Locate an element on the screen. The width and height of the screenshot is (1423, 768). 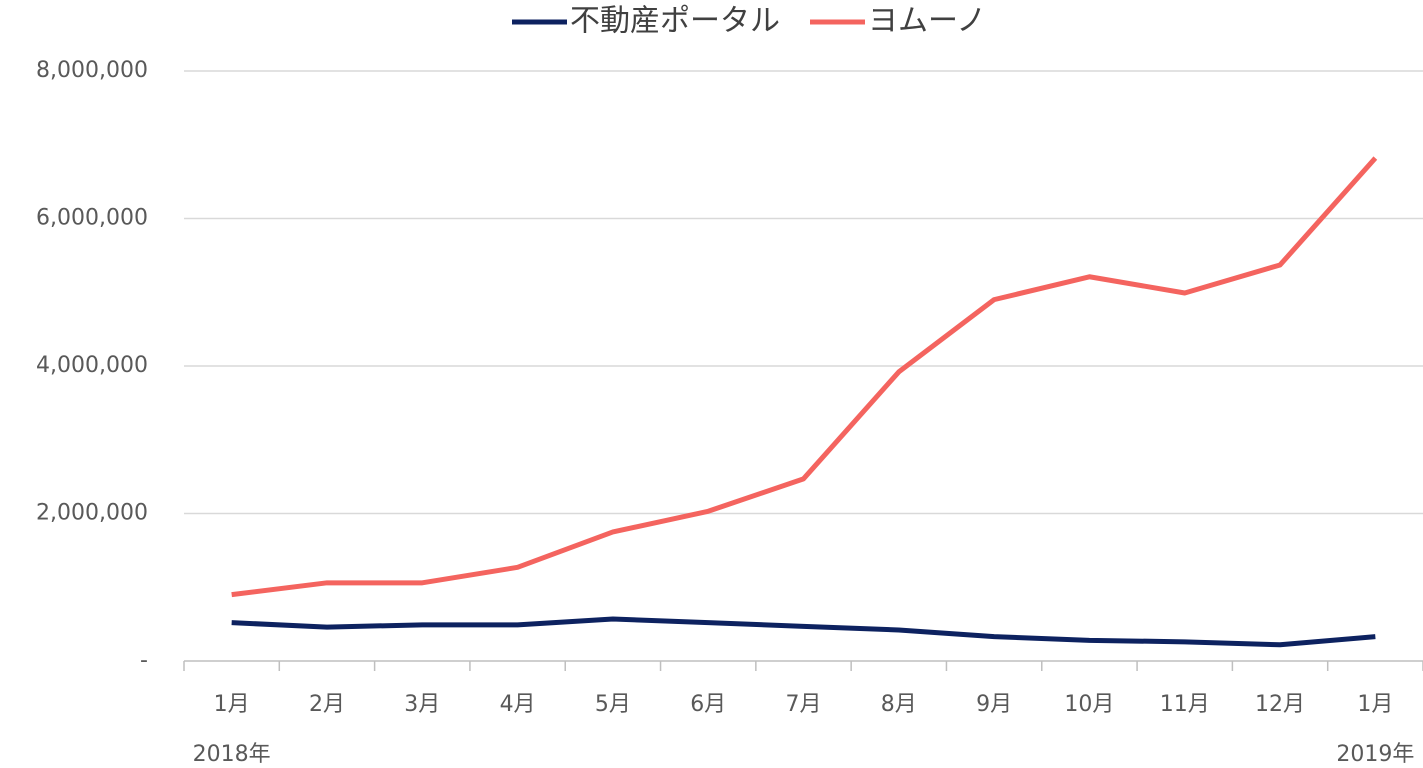
y-tick-label: 4,000,000 is located at coordinates (92, 365).